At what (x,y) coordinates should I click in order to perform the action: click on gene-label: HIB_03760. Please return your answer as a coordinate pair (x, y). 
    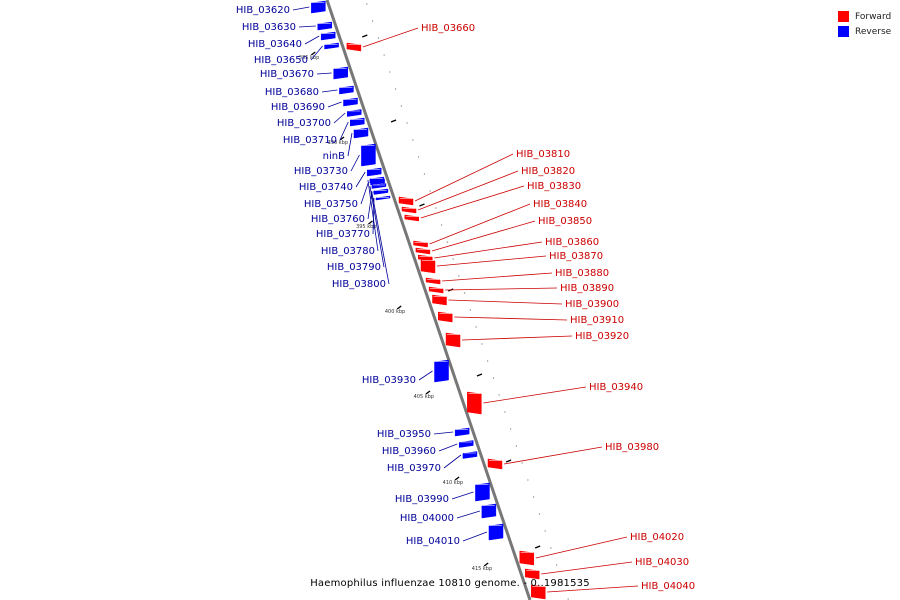
    Looking at the image, I should click on (338, 219).